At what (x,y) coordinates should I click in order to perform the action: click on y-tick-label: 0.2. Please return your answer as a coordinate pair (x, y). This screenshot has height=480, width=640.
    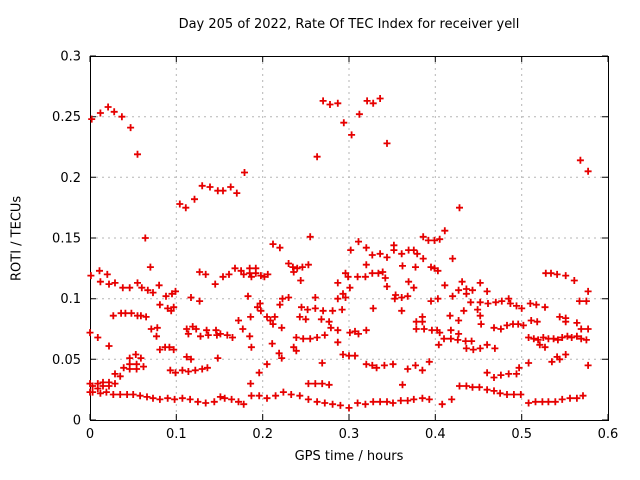
    Looking at the image, I should click on (70, 178).